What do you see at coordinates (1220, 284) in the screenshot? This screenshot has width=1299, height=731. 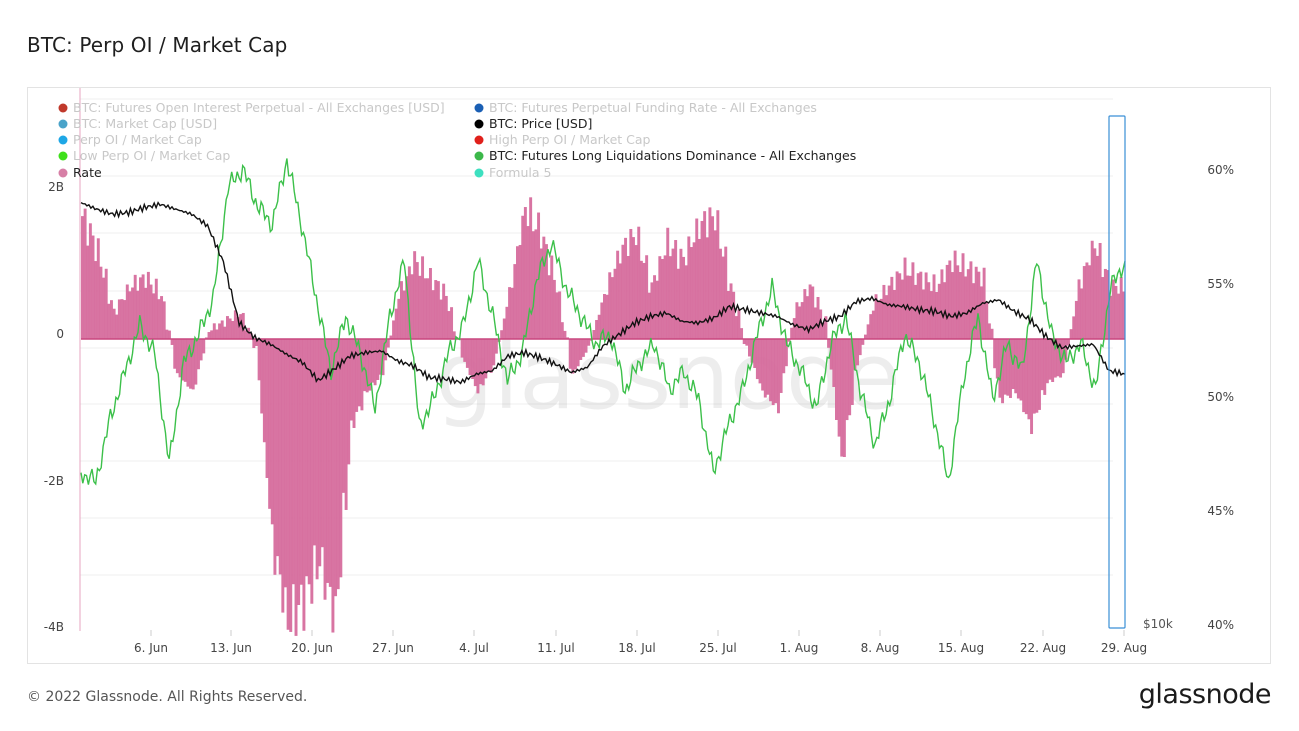 I see `y-right-tick-label: 55%` at bounding box center [1220, 284].